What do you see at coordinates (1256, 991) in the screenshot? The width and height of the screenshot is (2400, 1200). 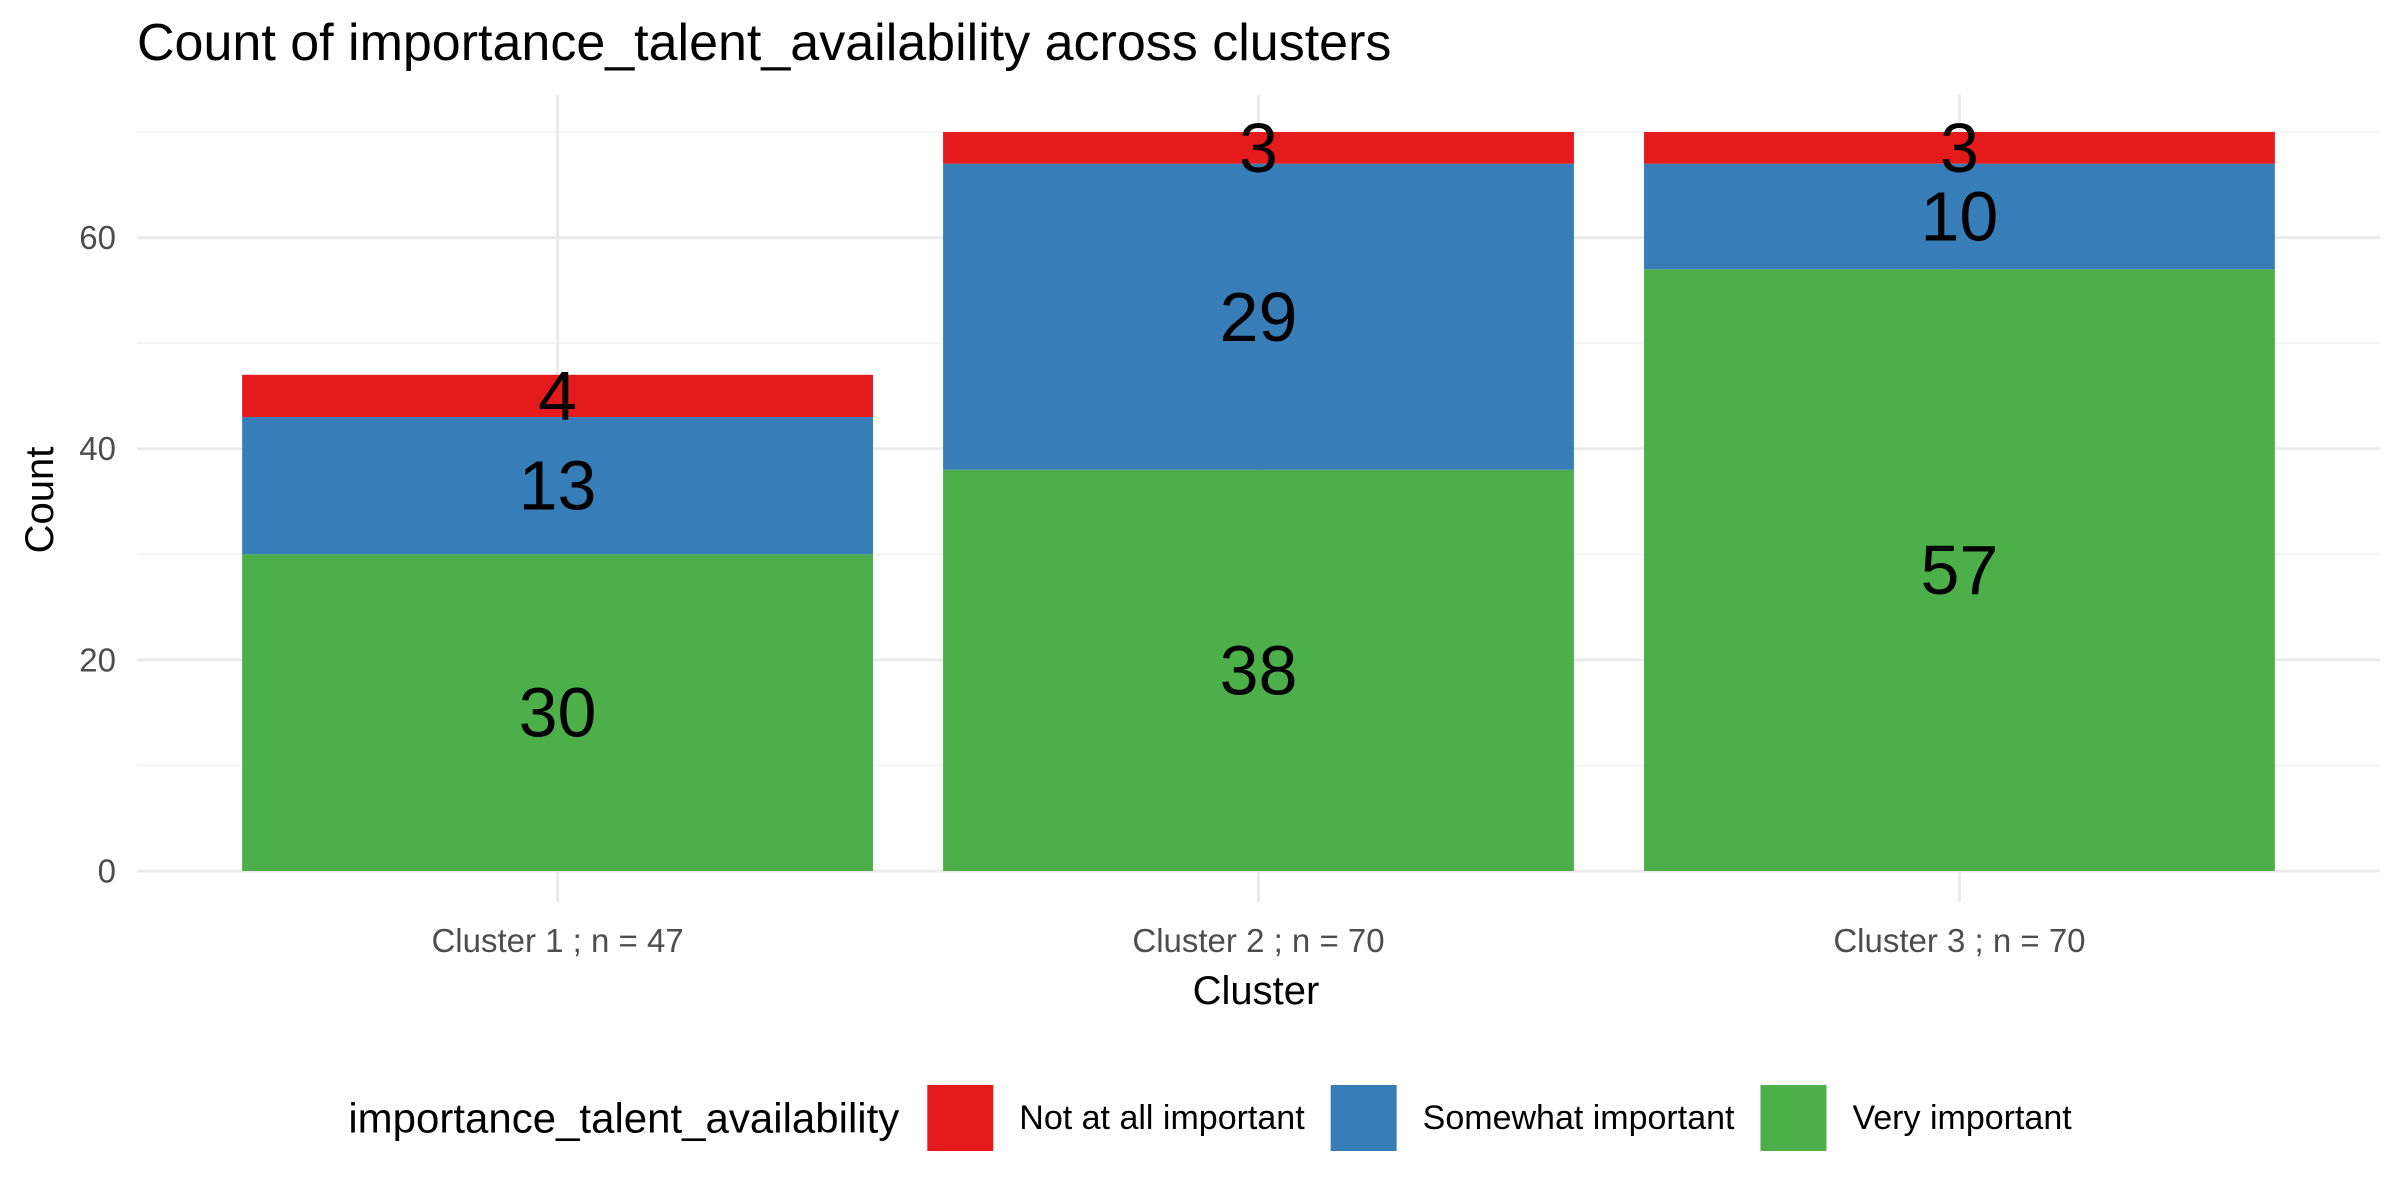 I see `x-axis-title: Cluster` at bounding box center [1256, 991].